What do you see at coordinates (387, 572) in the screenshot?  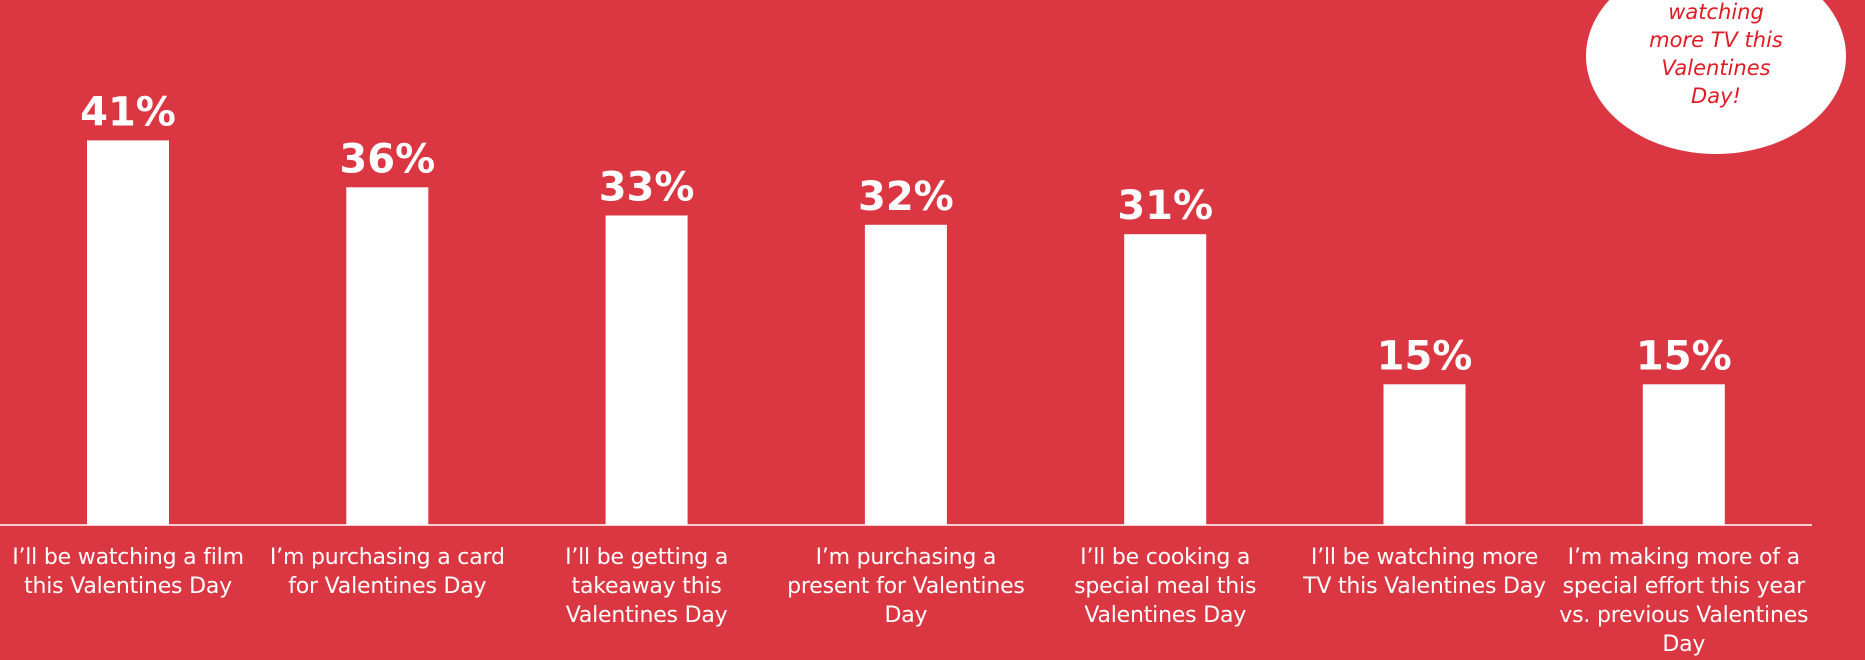 I see `category-label-2: I’m purchasing a card for Valentines Day` at bounding box center [387, 572].